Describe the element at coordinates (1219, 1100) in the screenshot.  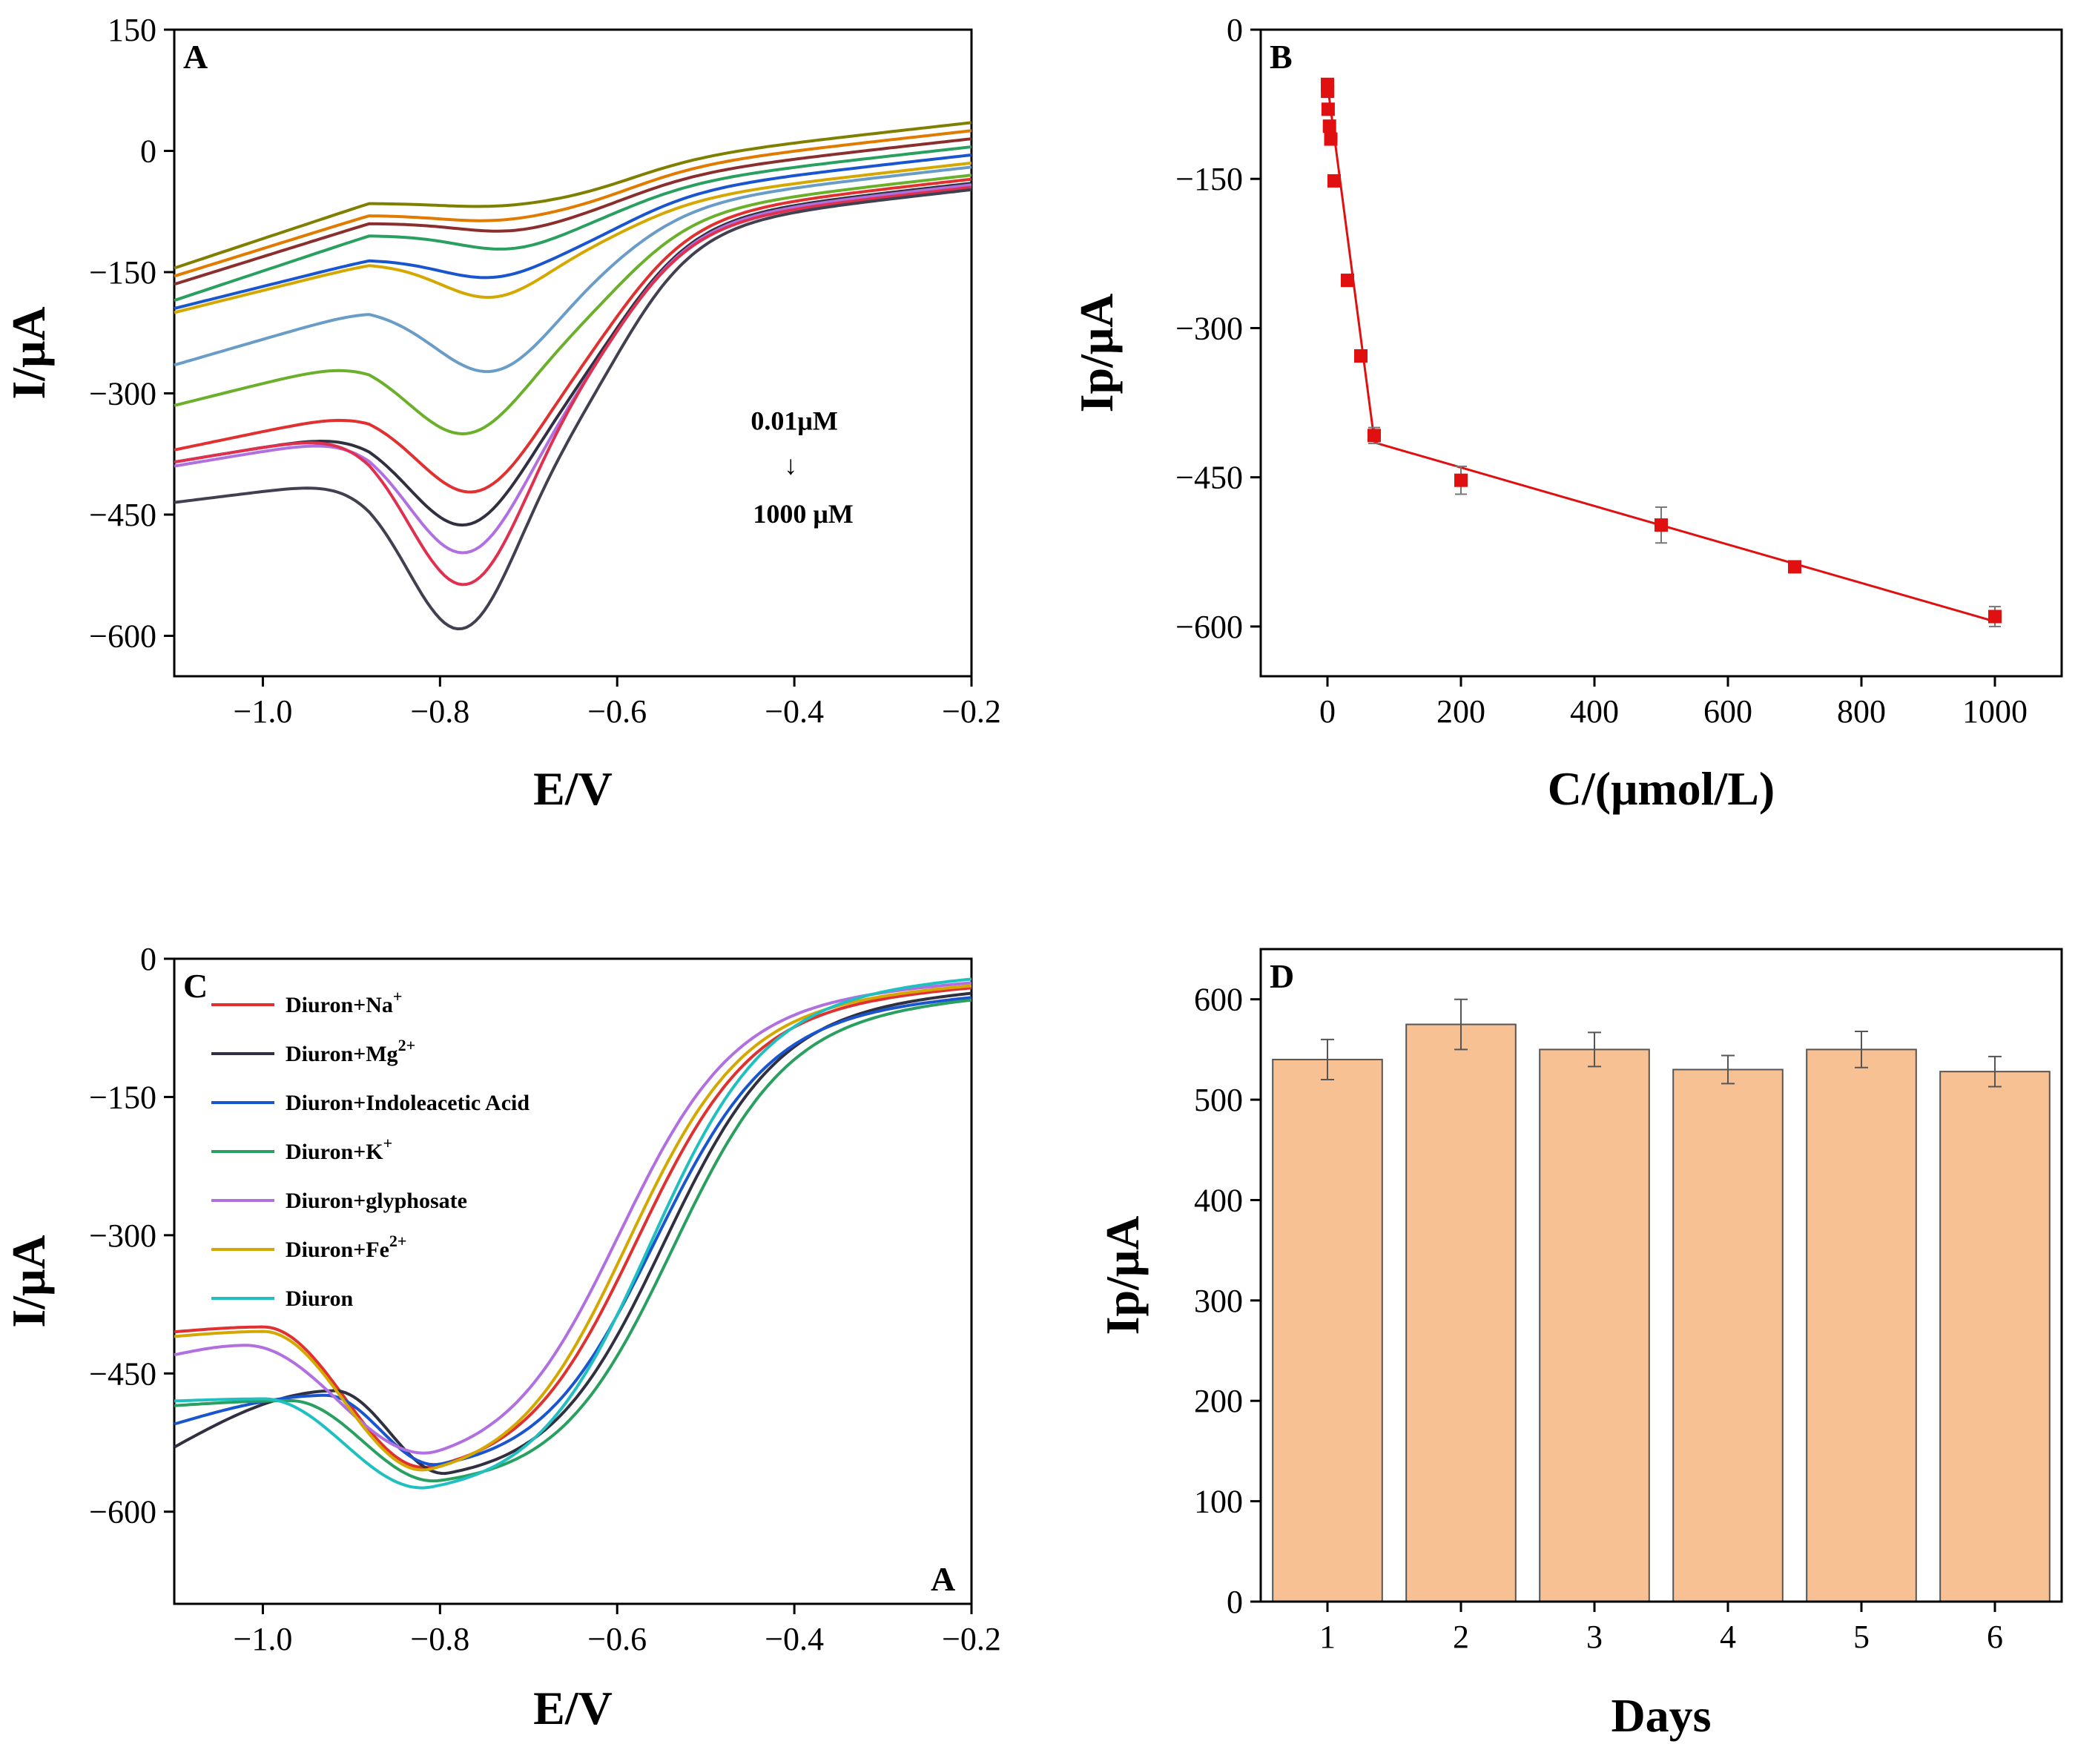
I see `y-tick-label: 500` at that location.